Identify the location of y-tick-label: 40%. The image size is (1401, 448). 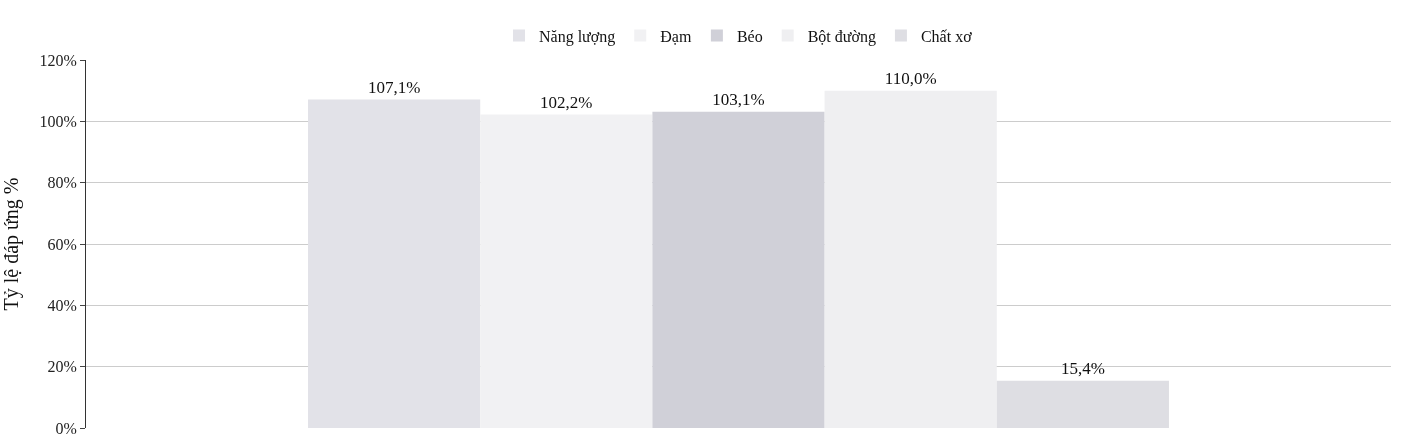
(62, 305).